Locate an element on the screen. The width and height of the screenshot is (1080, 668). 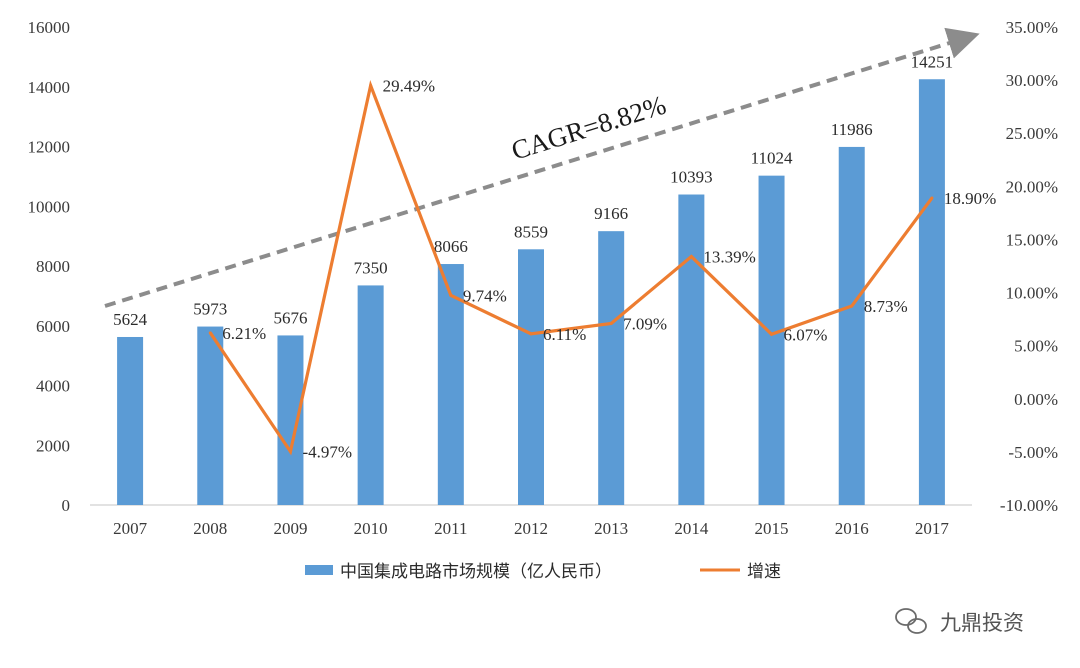
right-tick-label: 5.00% is located at coordinates (1036, 346).